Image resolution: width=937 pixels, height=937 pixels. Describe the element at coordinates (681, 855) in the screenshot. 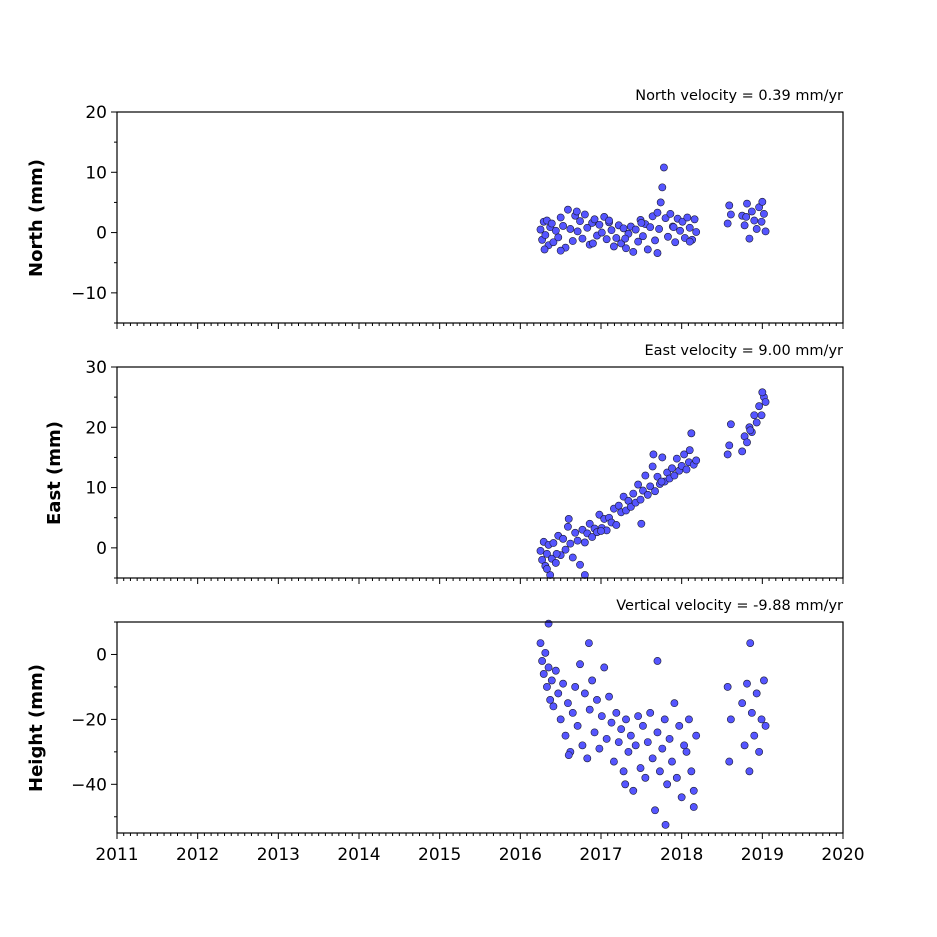

I see `xtick-label: 2018` at that location.